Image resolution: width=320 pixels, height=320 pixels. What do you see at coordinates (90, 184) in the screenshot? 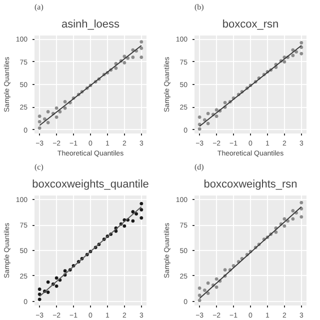
I see `chart-title: boxcoxweights_quantile` at bounding box center [90, 184].